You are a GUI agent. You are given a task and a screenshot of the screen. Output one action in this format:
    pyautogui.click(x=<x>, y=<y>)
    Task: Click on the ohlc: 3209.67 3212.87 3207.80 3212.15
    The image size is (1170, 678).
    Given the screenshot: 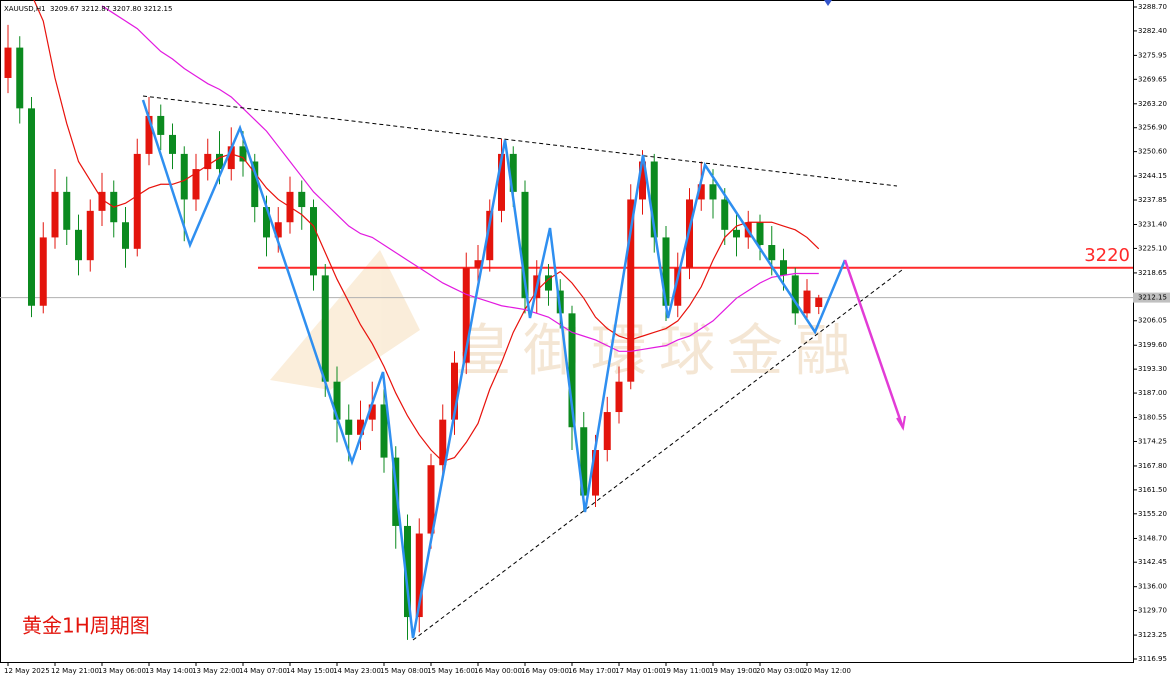 What is the action you would take?
    pyautogui.click(x=111, y=9)
    